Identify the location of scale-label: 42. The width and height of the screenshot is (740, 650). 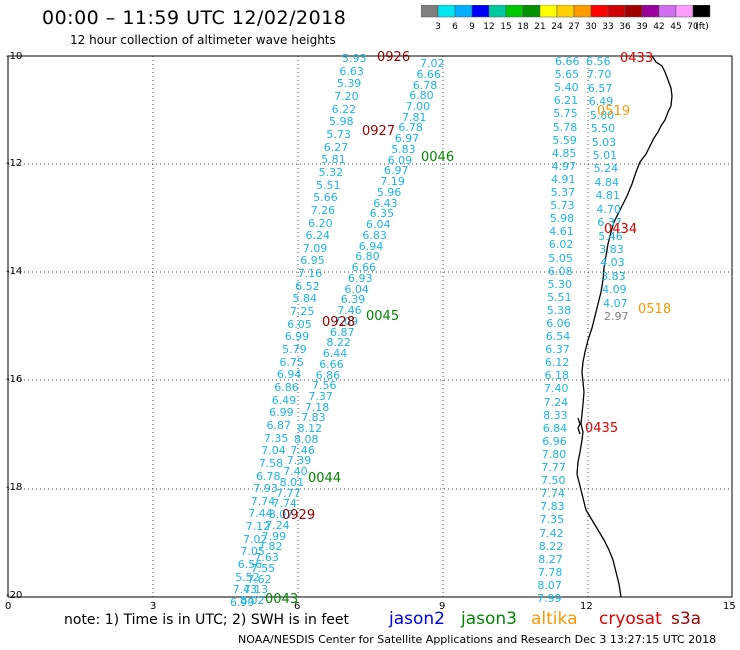
(658, 27).